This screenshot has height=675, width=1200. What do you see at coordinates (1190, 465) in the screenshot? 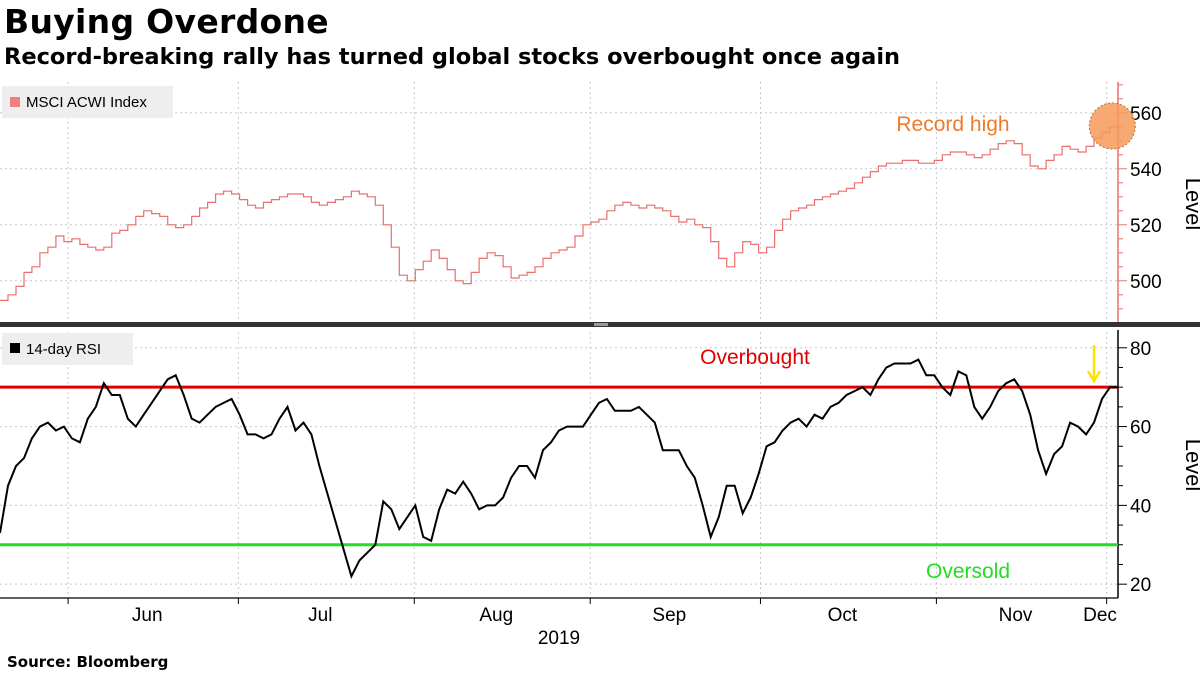
I see `rsi-y-axis-label: Level` at bounding box center [1190, 465].